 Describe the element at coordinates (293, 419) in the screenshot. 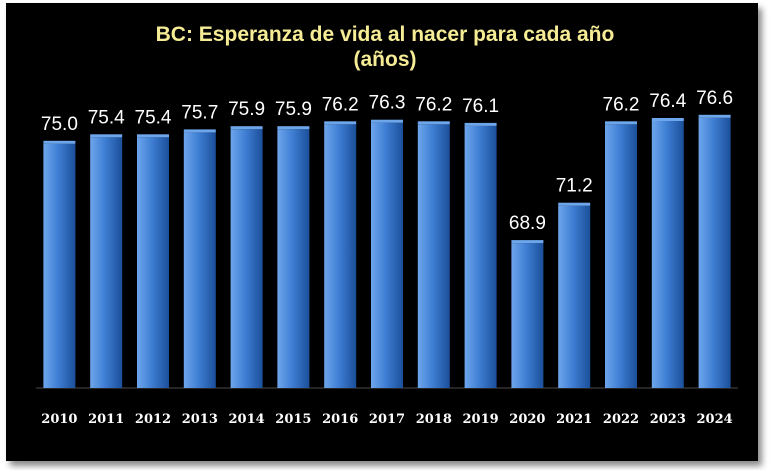

I see `category-label-2015: 2015` at that location.